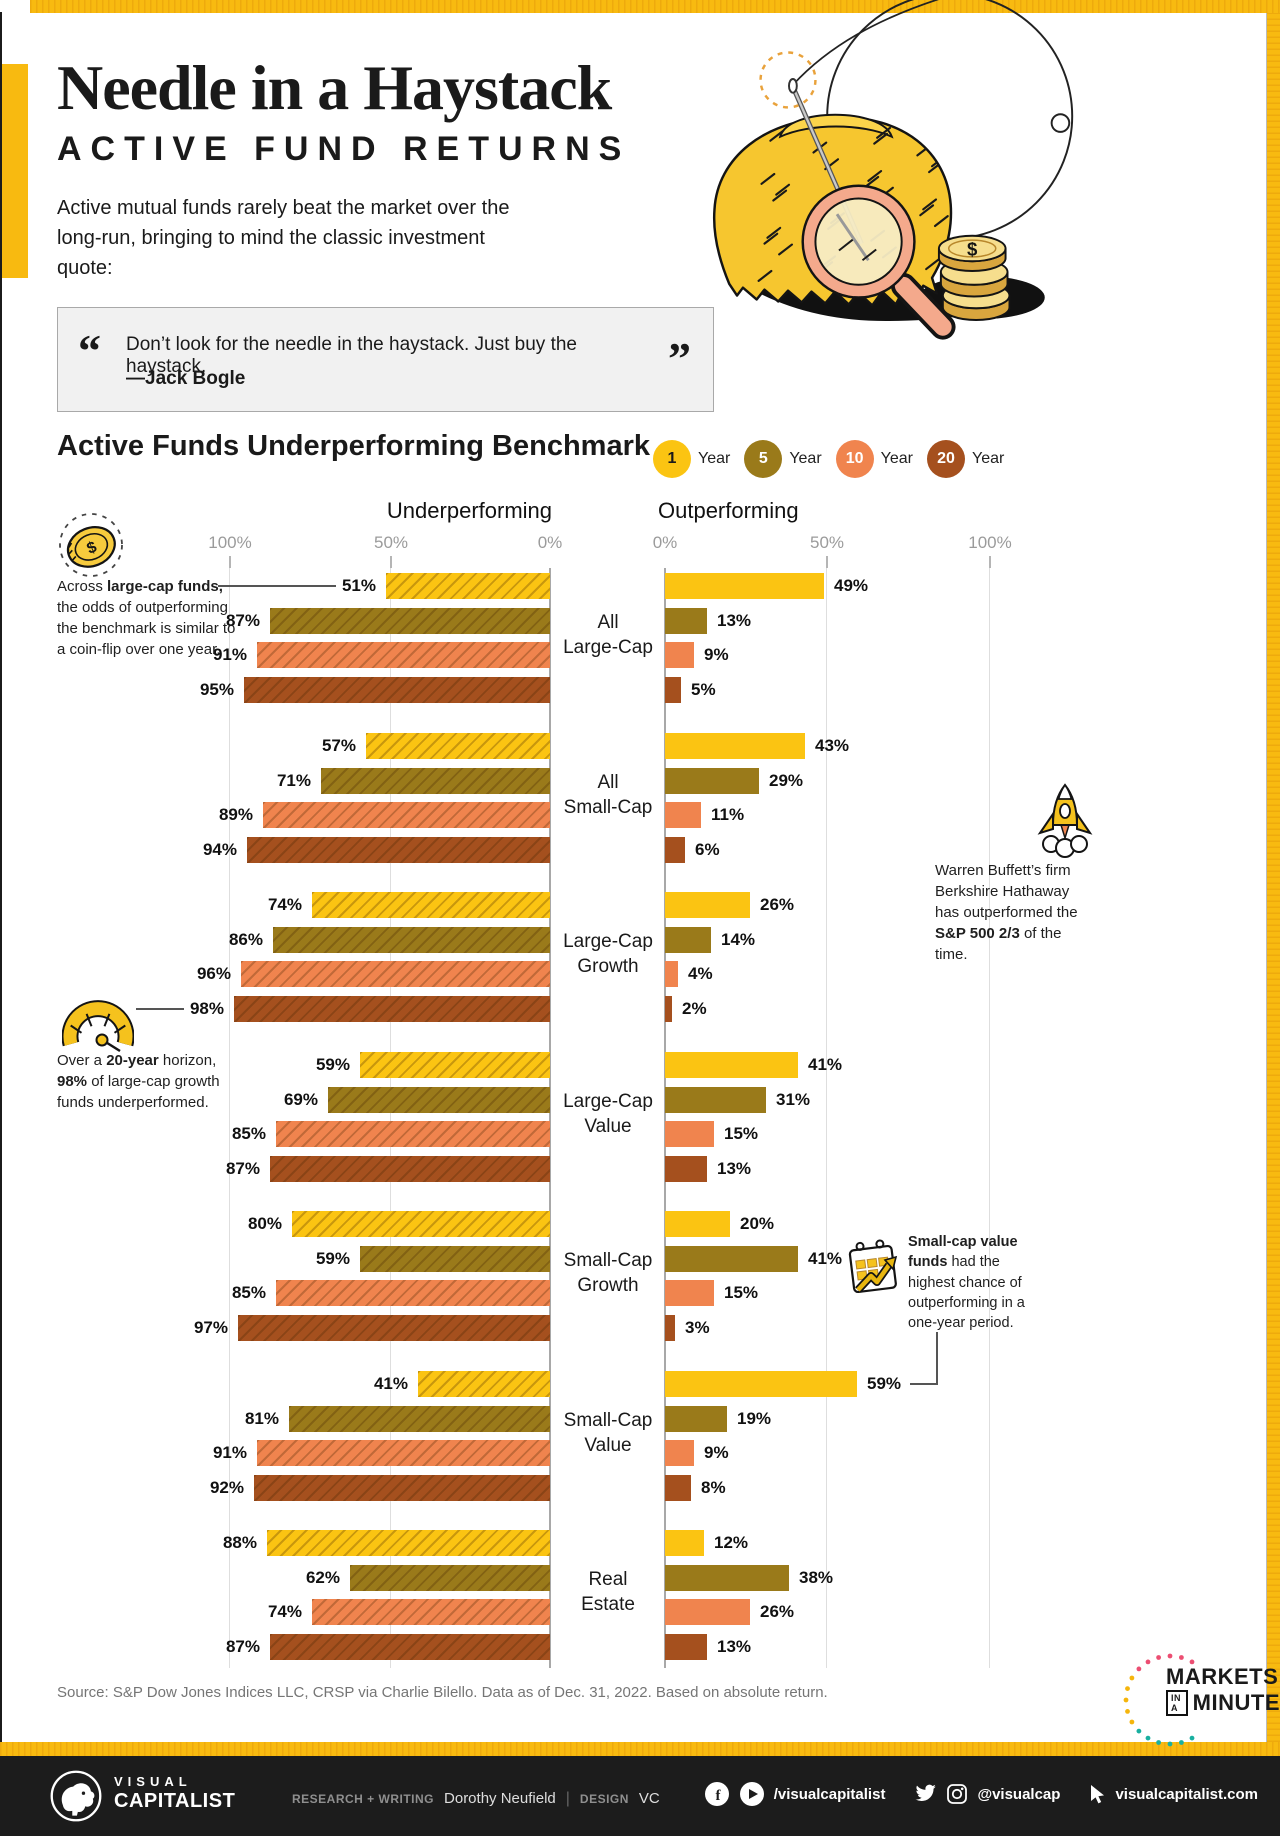 The height and width of the screenshot is (1836, 1280). What do you see at coordinates (925, 1794) in the screenshot?
I see `twitter-icon` at bounding box center [925, 1794].